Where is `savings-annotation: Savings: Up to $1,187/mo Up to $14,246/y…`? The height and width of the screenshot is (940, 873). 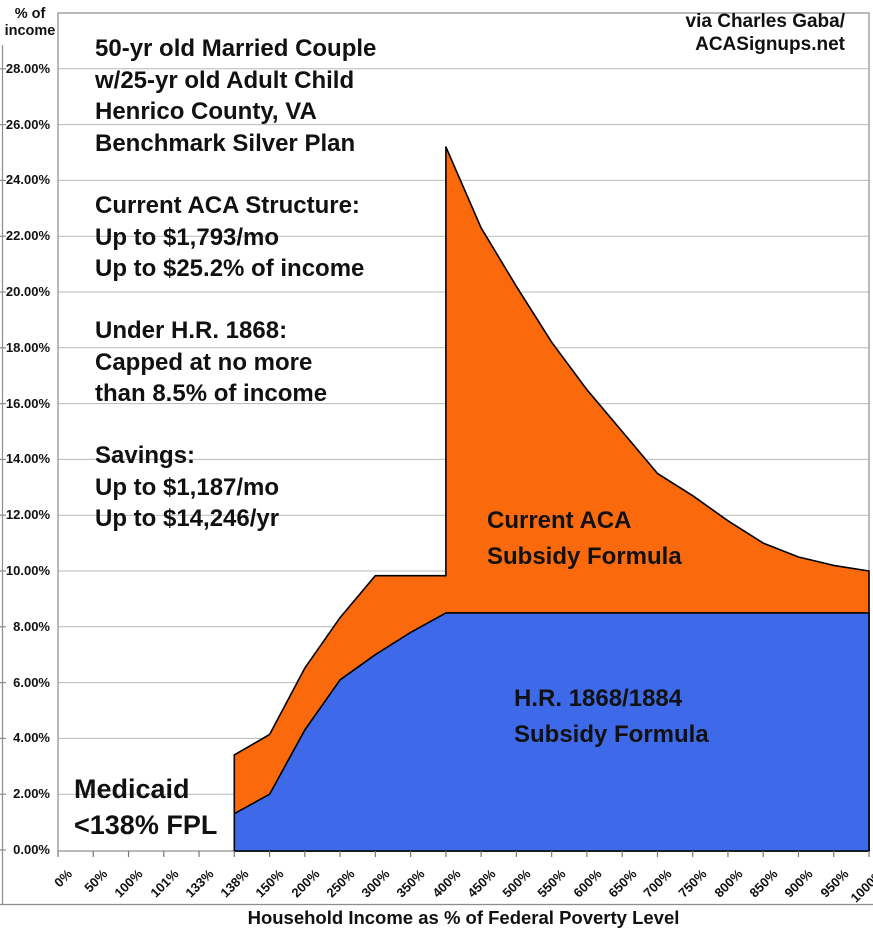
savings-annotation: Savings: Up to $1,187/mo Up to $14,246/y… is located at coordinates (187, 487).